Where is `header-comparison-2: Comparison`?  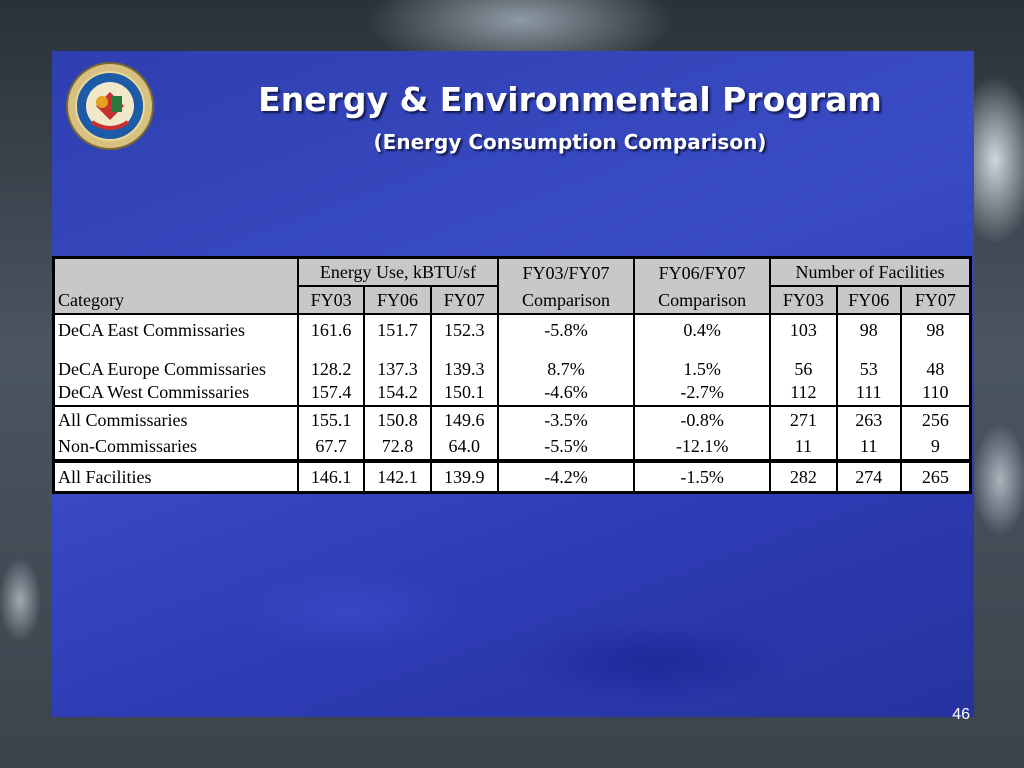
header-comparison-2: Comparison is located at coordinates (701, 300).